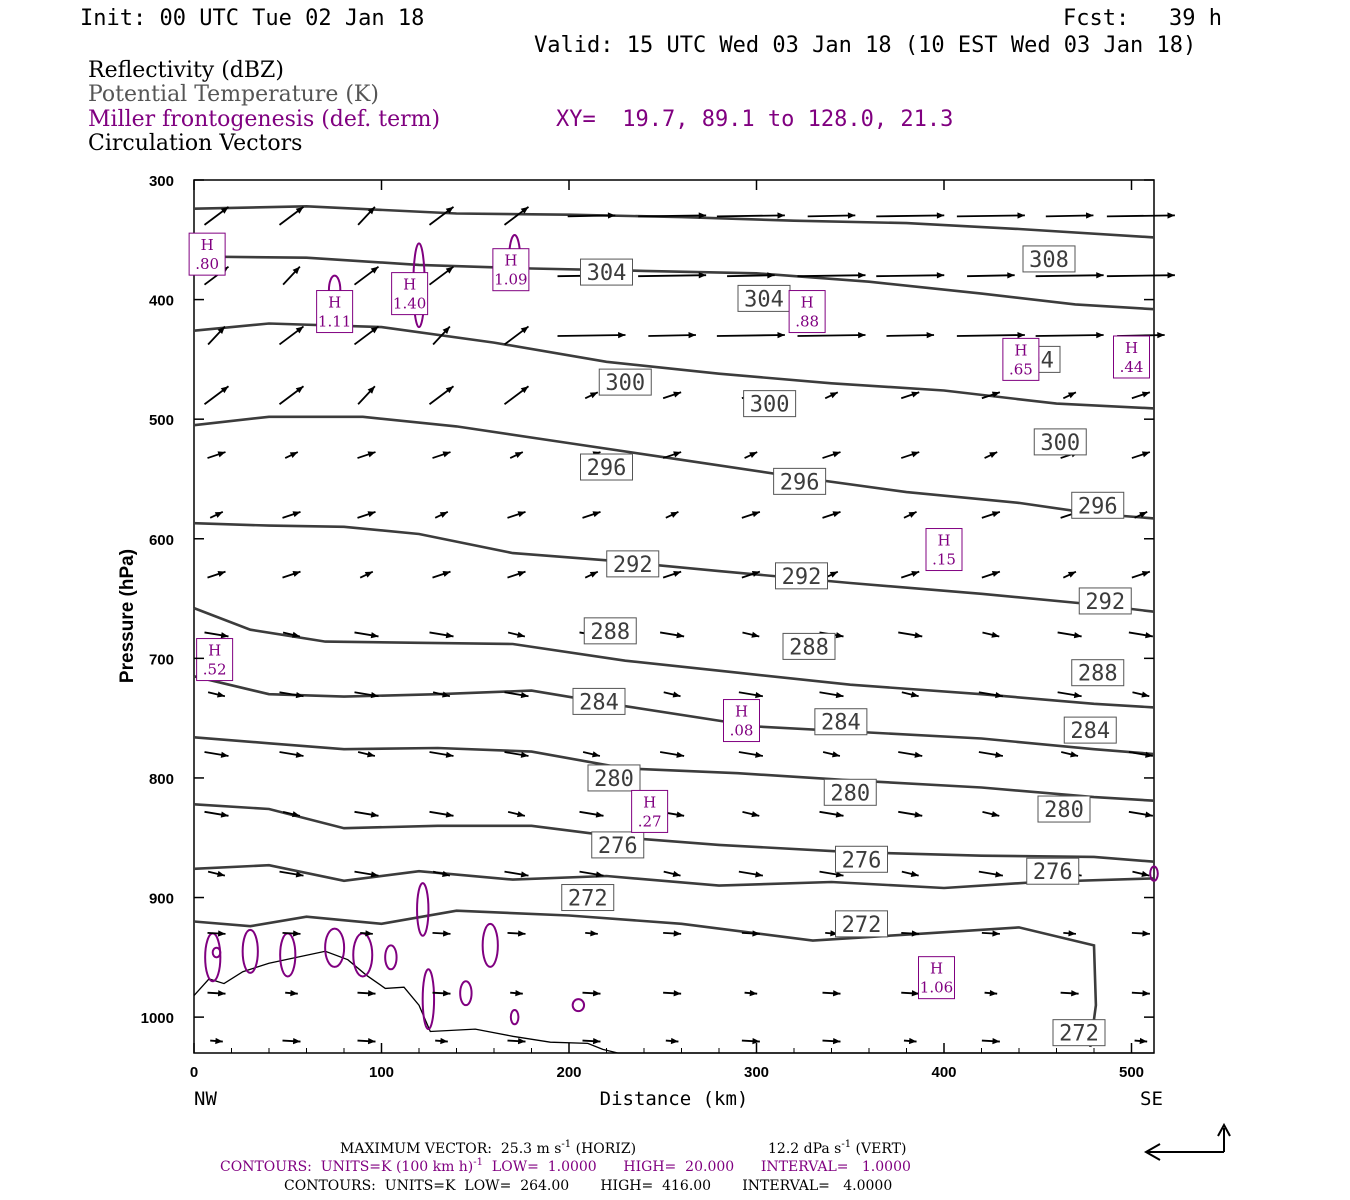 This screenshot has width=1350, height=1200. Describe the element at coordinates (754, 119) in the screenshot. I see `xy-endpoints: XY= 19.7, 89.1 to 128.0, 21.3` at that location.